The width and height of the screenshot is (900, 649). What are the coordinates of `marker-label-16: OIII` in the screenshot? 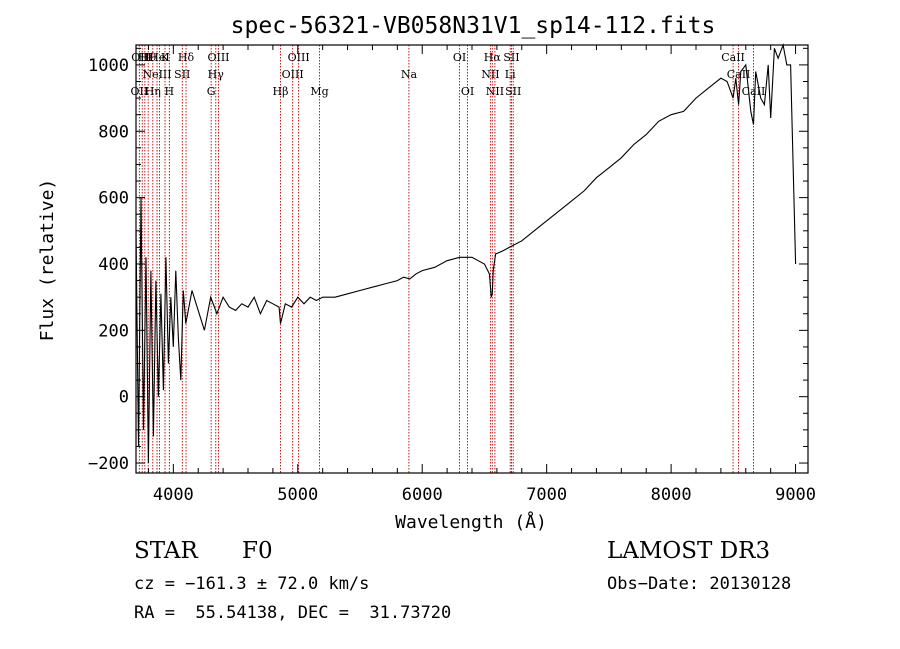 It's located at (299, 57).